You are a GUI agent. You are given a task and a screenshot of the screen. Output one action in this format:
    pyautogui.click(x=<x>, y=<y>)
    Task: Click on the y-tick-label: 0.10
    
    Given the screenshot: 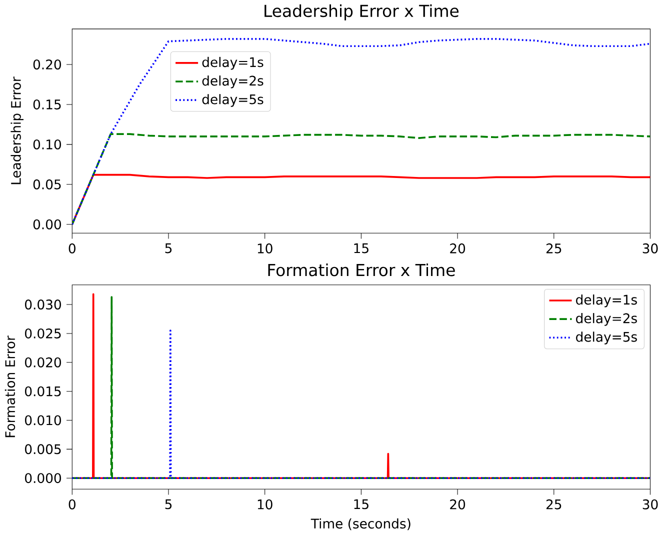 What is the action you would take?
    pyautogui.click(x=47, y=145)
    